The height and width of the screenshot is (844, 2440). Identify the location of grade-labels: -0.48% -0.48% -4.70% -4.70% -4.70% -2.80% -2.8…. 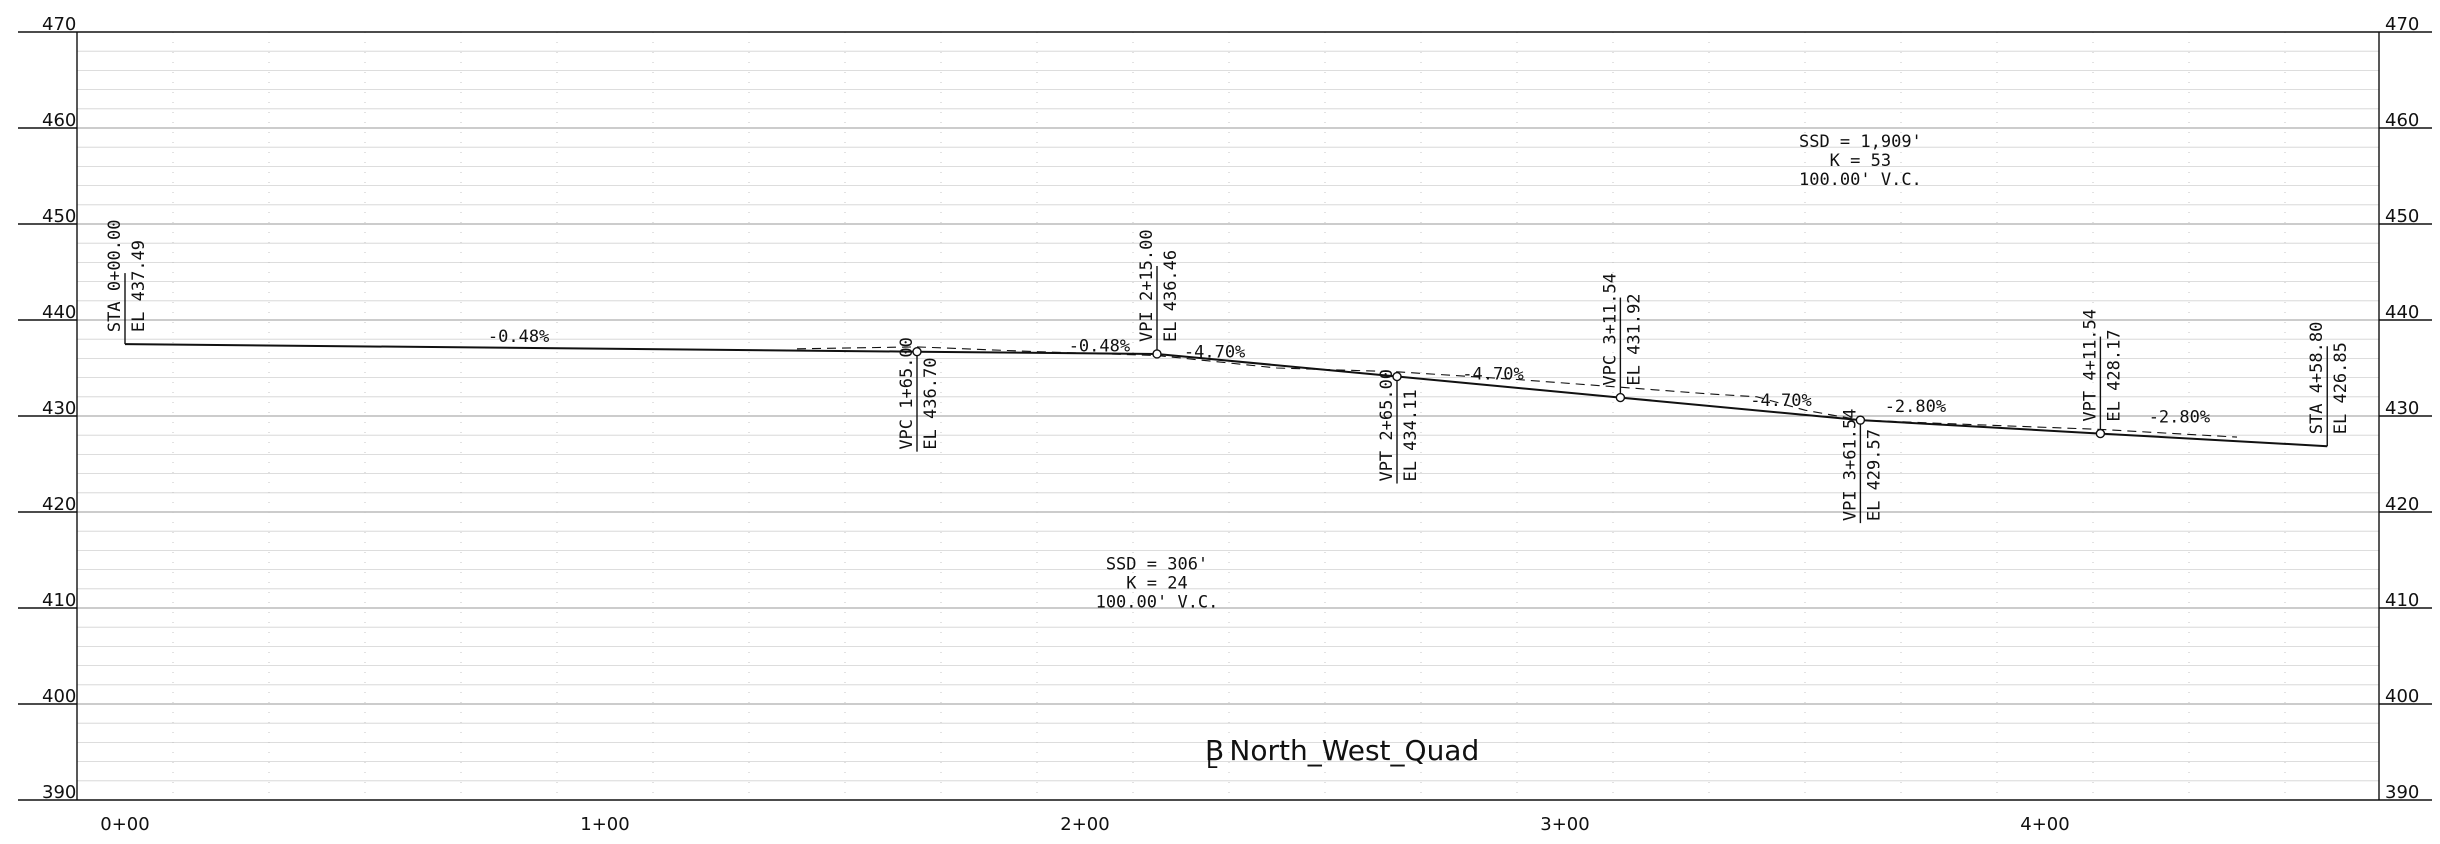
(1349, 377).